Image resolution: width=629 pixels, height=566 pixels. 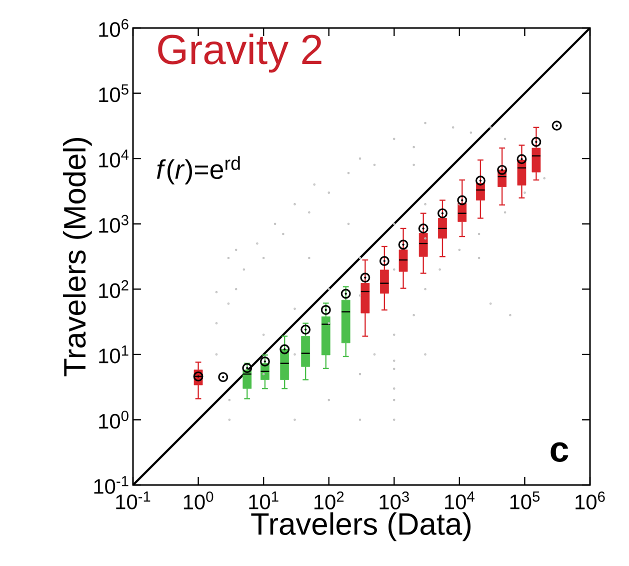 I want to click on y-axis-title: Travelers (Model), so click(x=77, y=257).